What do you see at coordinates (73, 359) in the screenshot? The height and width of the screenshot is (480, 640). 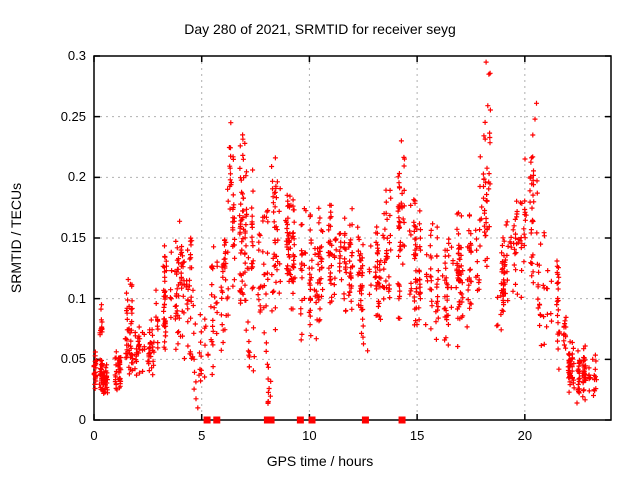 I see `y-tick-label: 0.05` at bounding box center [73, 359].